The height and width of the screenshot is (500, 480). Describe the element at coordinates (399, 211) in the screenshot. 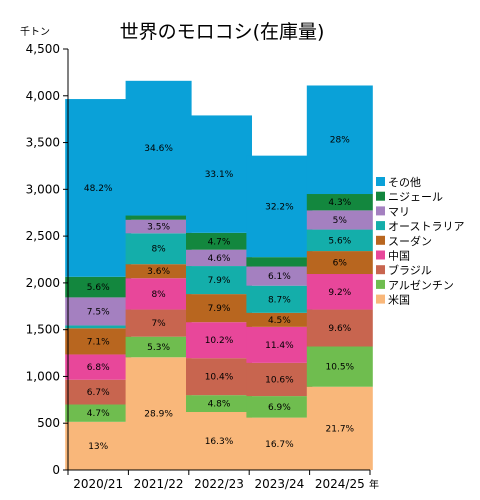

I see `legend-label: マリ` at that location.